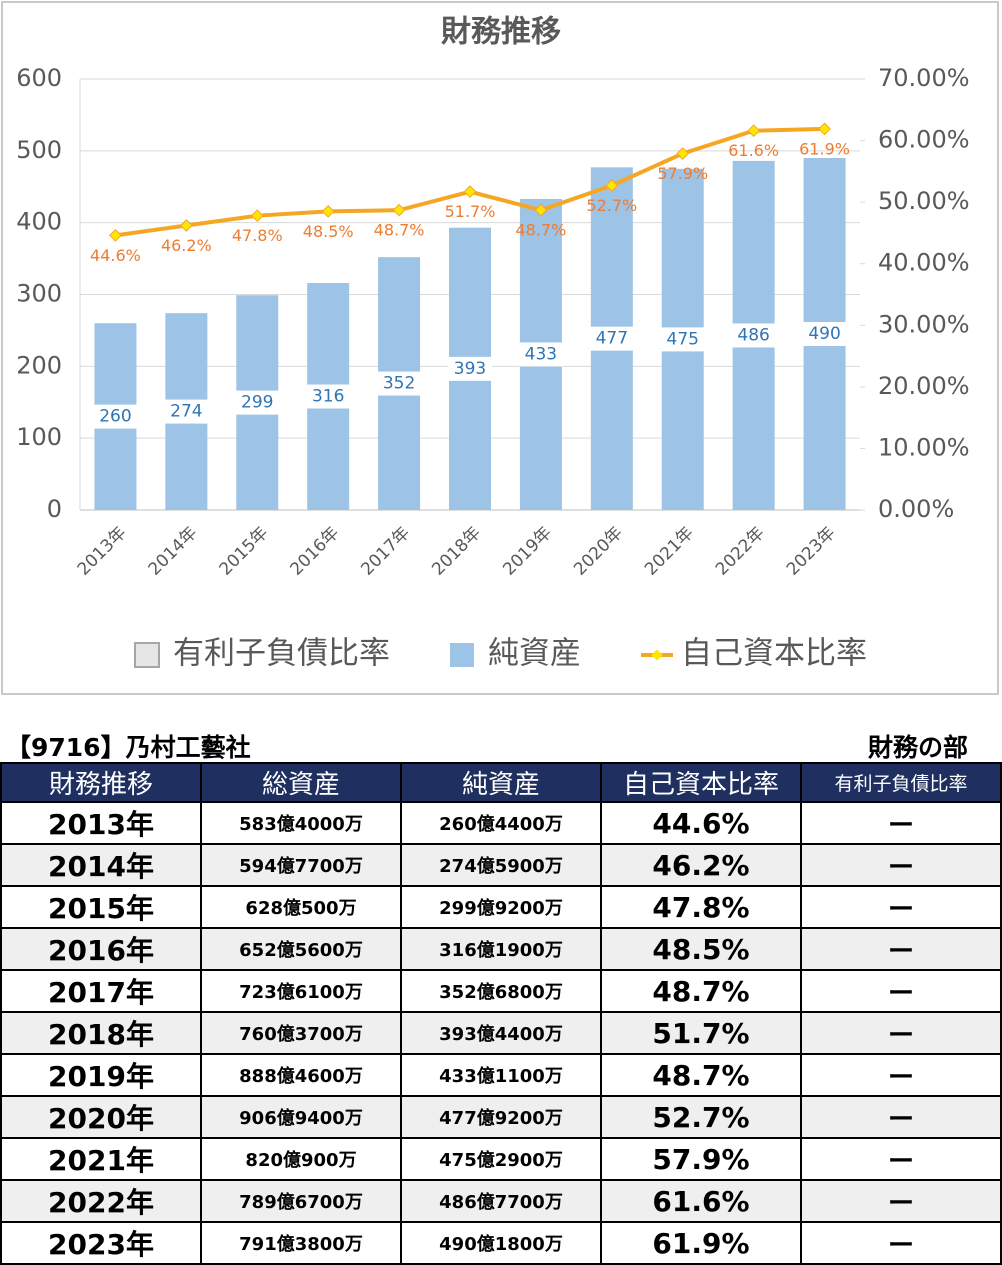  Describe the element at coordinates (39, 150) in the screenshot. I see `y-tick-label: 500` at that location.